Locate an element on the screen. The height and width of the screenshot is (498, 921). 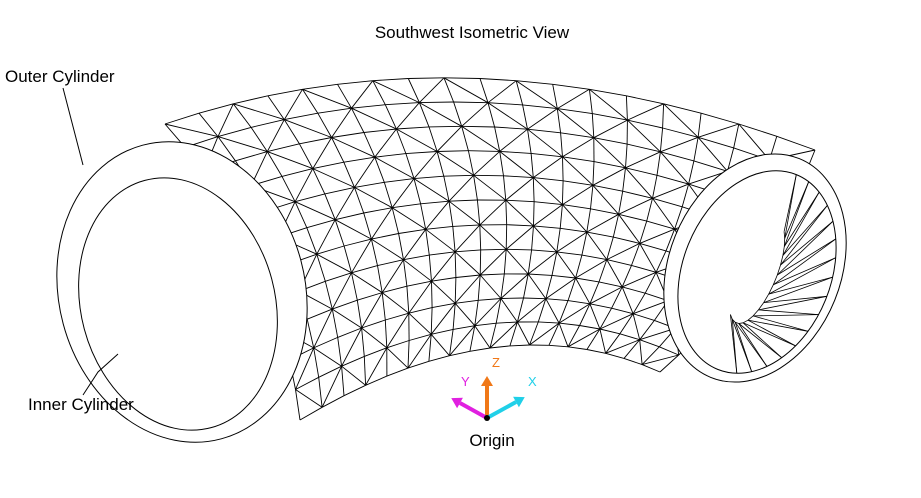
inner-cylinder-label: Inner Cylinder is located at coordinates (81, 404).